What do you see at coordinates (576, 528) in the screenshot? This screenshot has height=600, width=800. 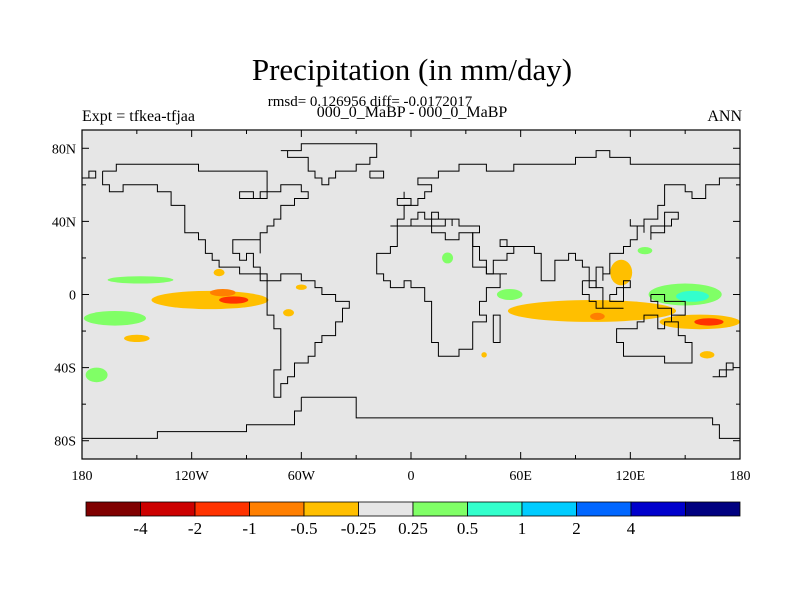 I see `colorbar-label: 2` at bounding box center [576, 528].